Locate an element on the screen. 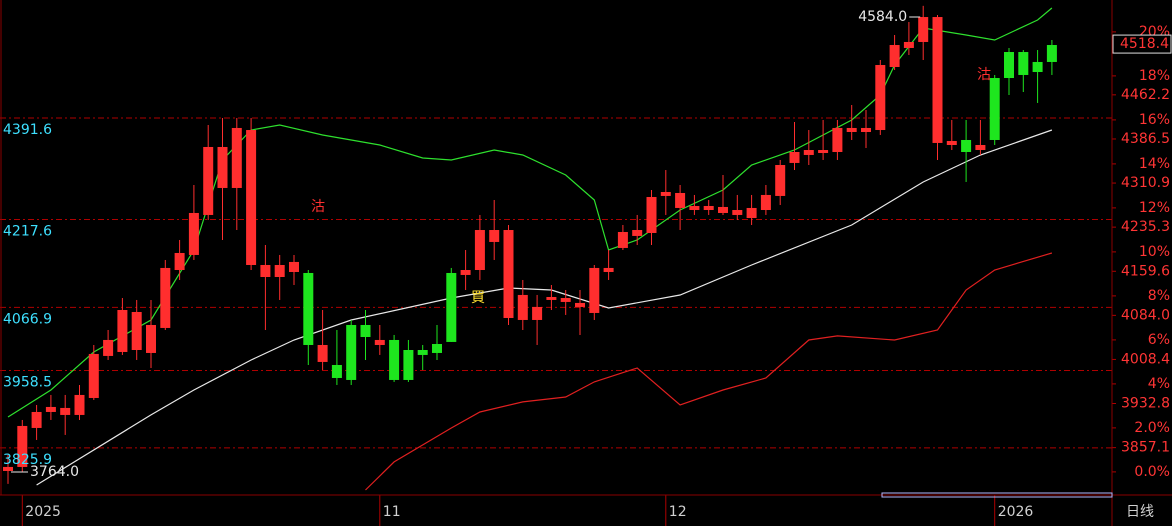 This screenshot has width=1172, height=526. y2-tick-label: 14% is located at coordinates (1154, 164).